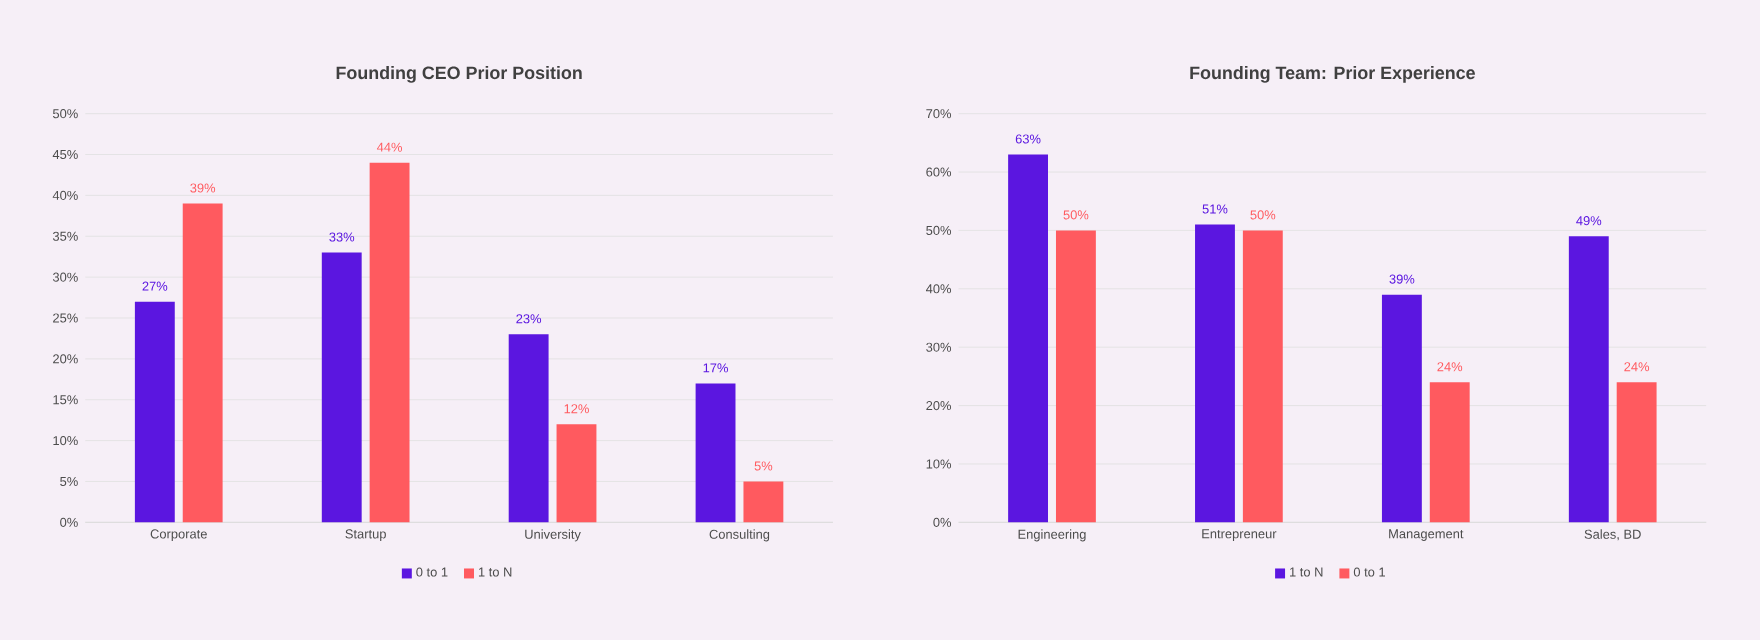 Image resolution: width=1760 pixels, height=640 pixels. Describe the element at coordinates (459, 74) in the screenshot. I see `chart-title: Founding CEO Prior Position` at that location.